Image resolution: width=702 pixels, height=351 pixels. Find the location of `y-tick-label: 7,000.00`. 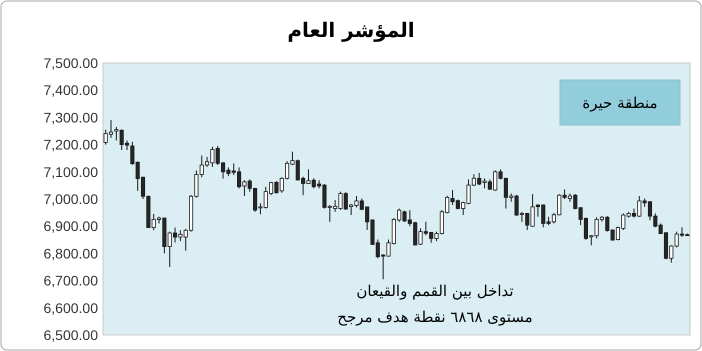

y-tick-label: 7,000.00 is located at coordinates (71, 199).